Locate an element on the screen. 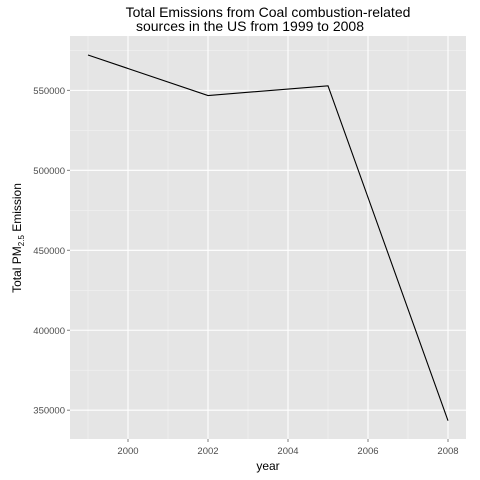 This screenshot has width=480, height=480. y-axis-title: Total PM2.5 Emission is located at coordinates (18, 238).